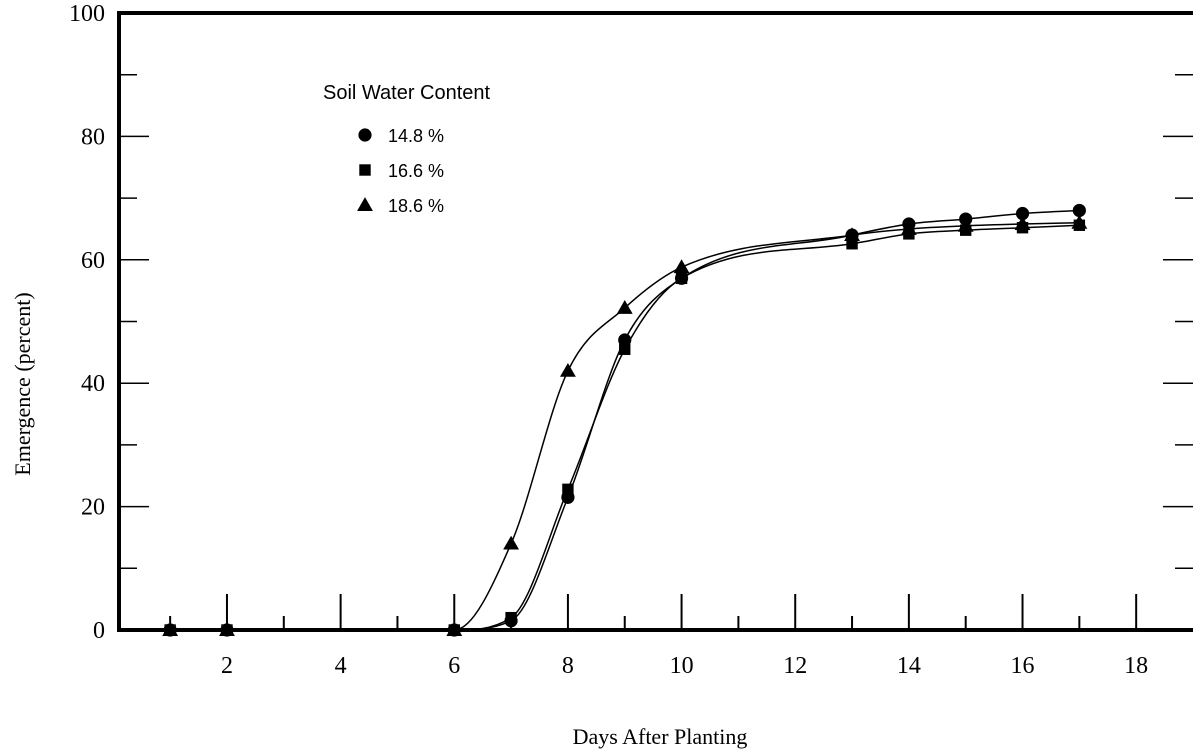 This screenshot has width=1195, height=754. What do you see at coordinates (682, 666) in the screenshot?
I see `x-tick-label: 10` at bounding box center [682, 666].